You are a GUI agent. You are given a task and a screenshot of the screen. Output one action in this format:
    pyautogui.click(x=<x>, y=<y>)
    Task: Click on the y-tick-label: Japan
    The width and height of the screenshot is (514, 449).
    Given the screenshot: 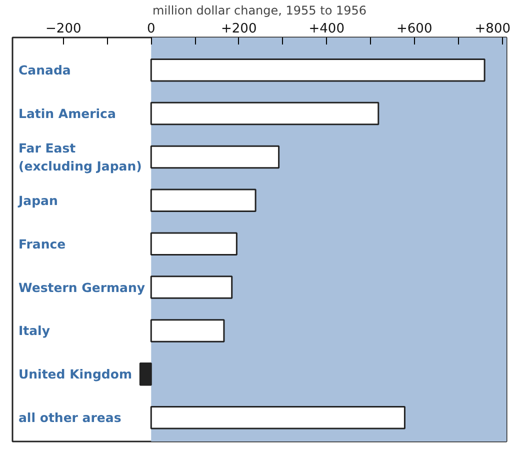 What is the action you would take?
    pyautogui.click(x=38, y=200)
    